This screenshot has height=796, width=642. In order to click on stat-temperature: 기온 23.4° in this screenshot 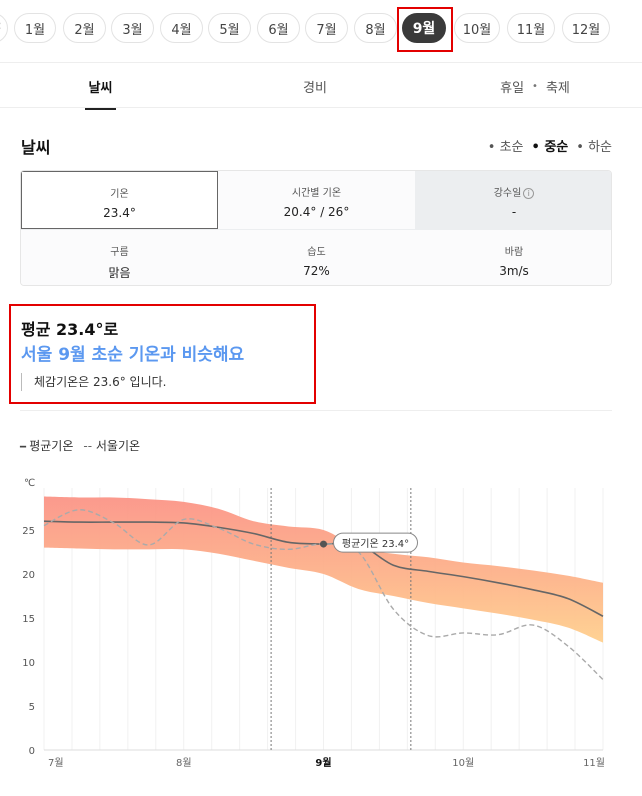, I will do `click(119, 200)`.